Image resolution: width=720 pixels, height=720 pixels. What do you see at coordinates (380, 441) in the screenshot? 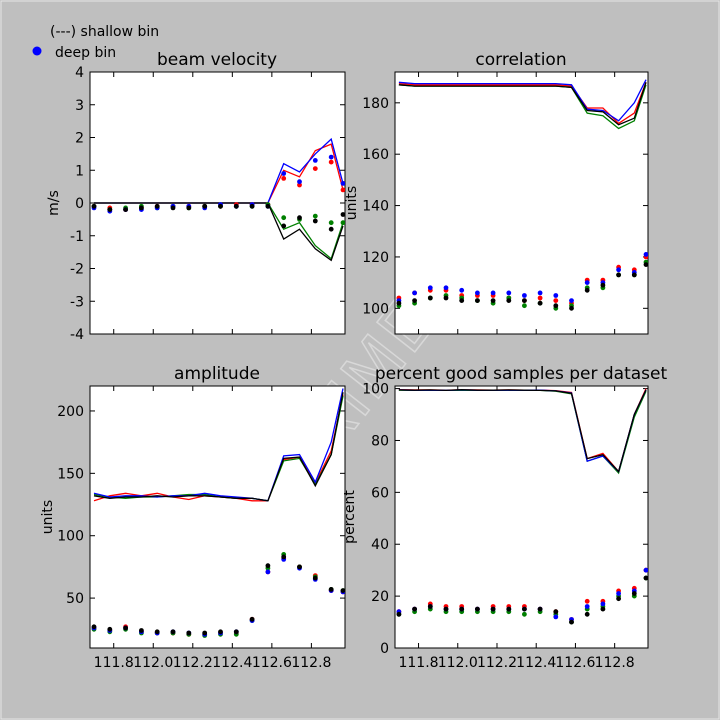
I see `y-tick-label: 80` at bounding box center [380, 441].